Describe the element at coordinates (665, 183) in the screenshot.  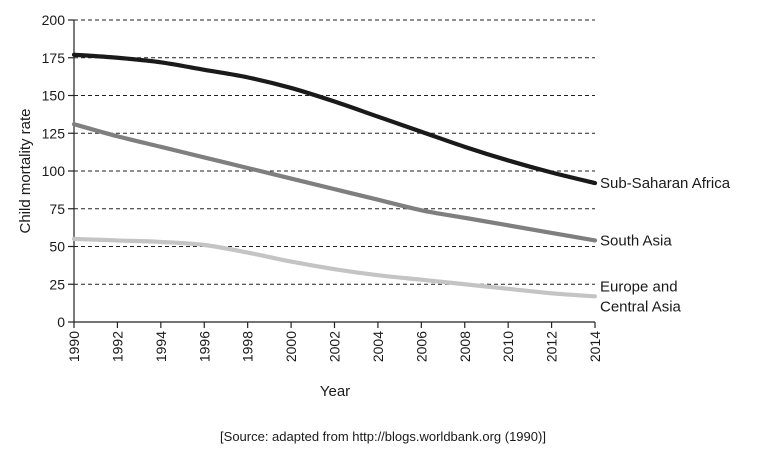
I see `series-label: Sub-Saharan Africa` at that location.